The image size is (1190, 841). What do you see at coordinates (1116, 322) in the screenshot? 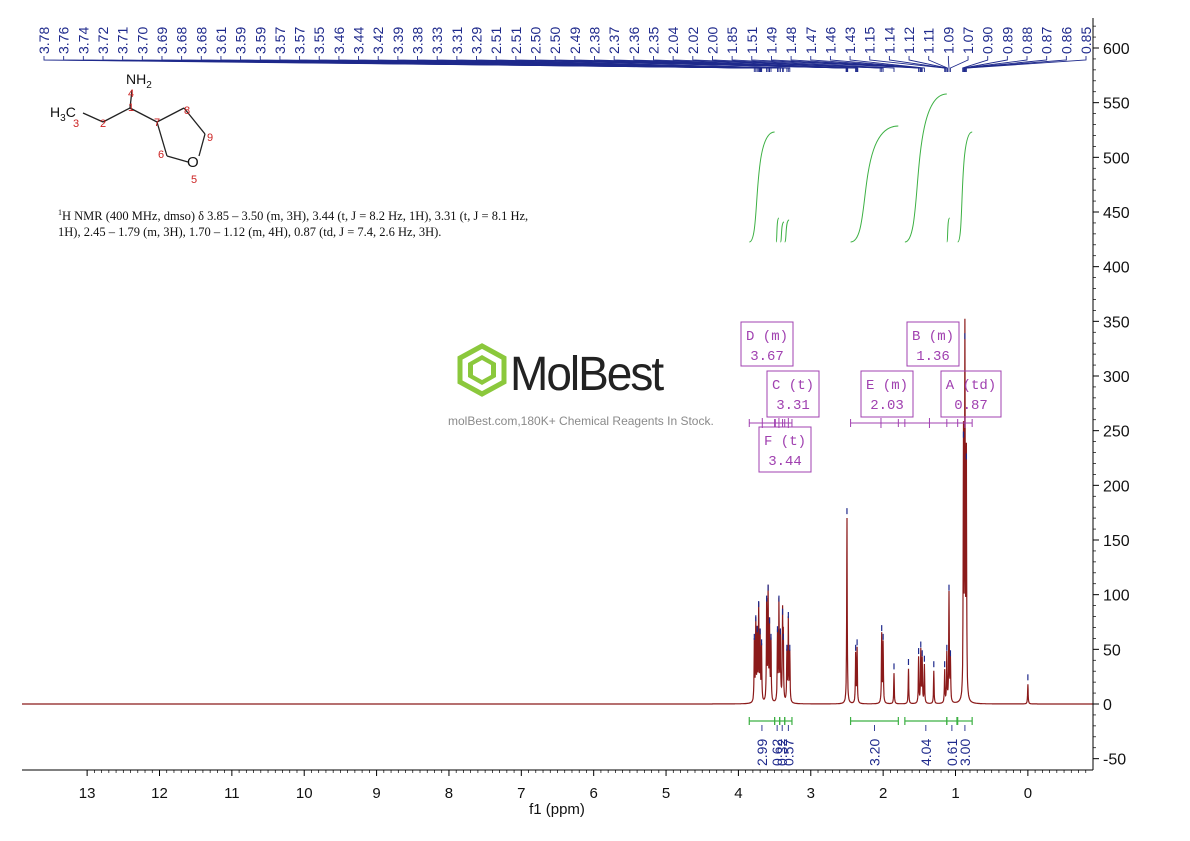
I see `y-tick-label: 350` at bounding box center [1116, 322].